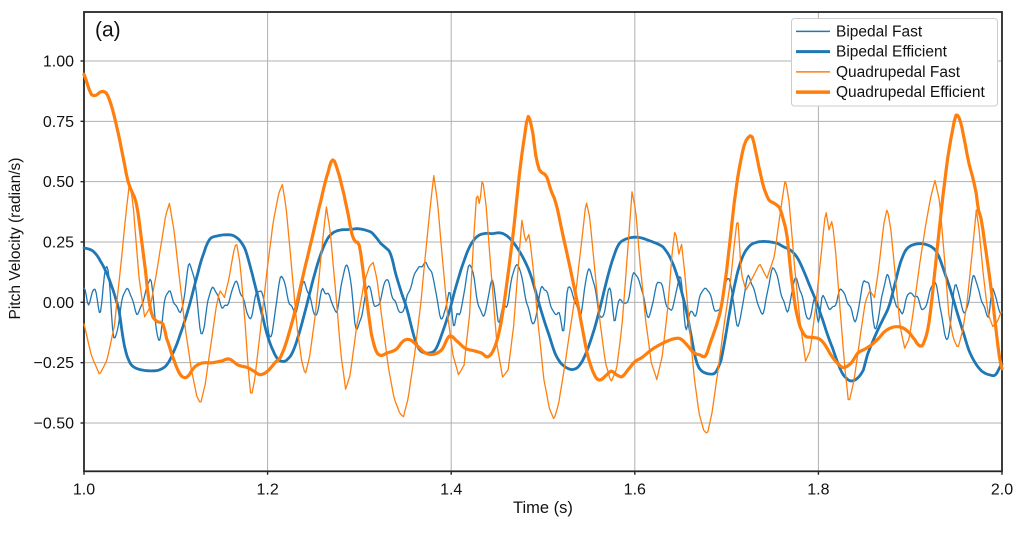 Image resolution: width=1024 pixels, height=534 pixels. Describe the element at coordinates (54, 363) in the screenshot. I see `svg-text: −0.25` at that location.